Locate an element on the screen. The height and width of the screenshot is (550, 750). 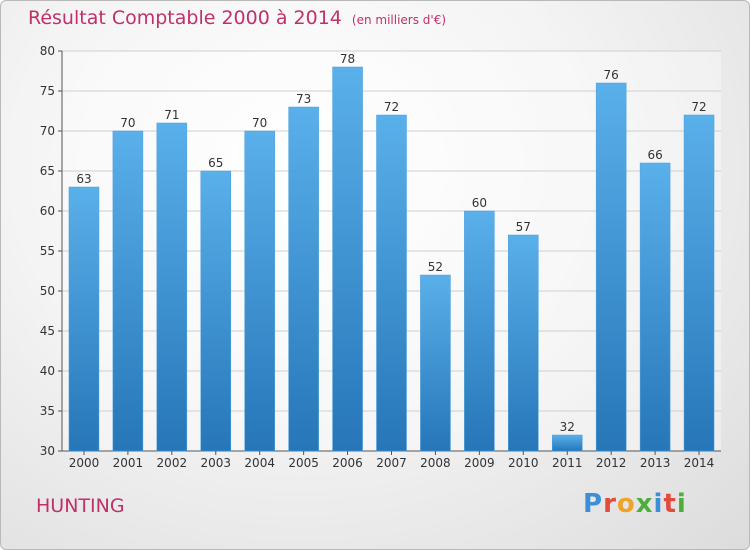
y-tick-label: 70 is located at coordinates (47, 131).